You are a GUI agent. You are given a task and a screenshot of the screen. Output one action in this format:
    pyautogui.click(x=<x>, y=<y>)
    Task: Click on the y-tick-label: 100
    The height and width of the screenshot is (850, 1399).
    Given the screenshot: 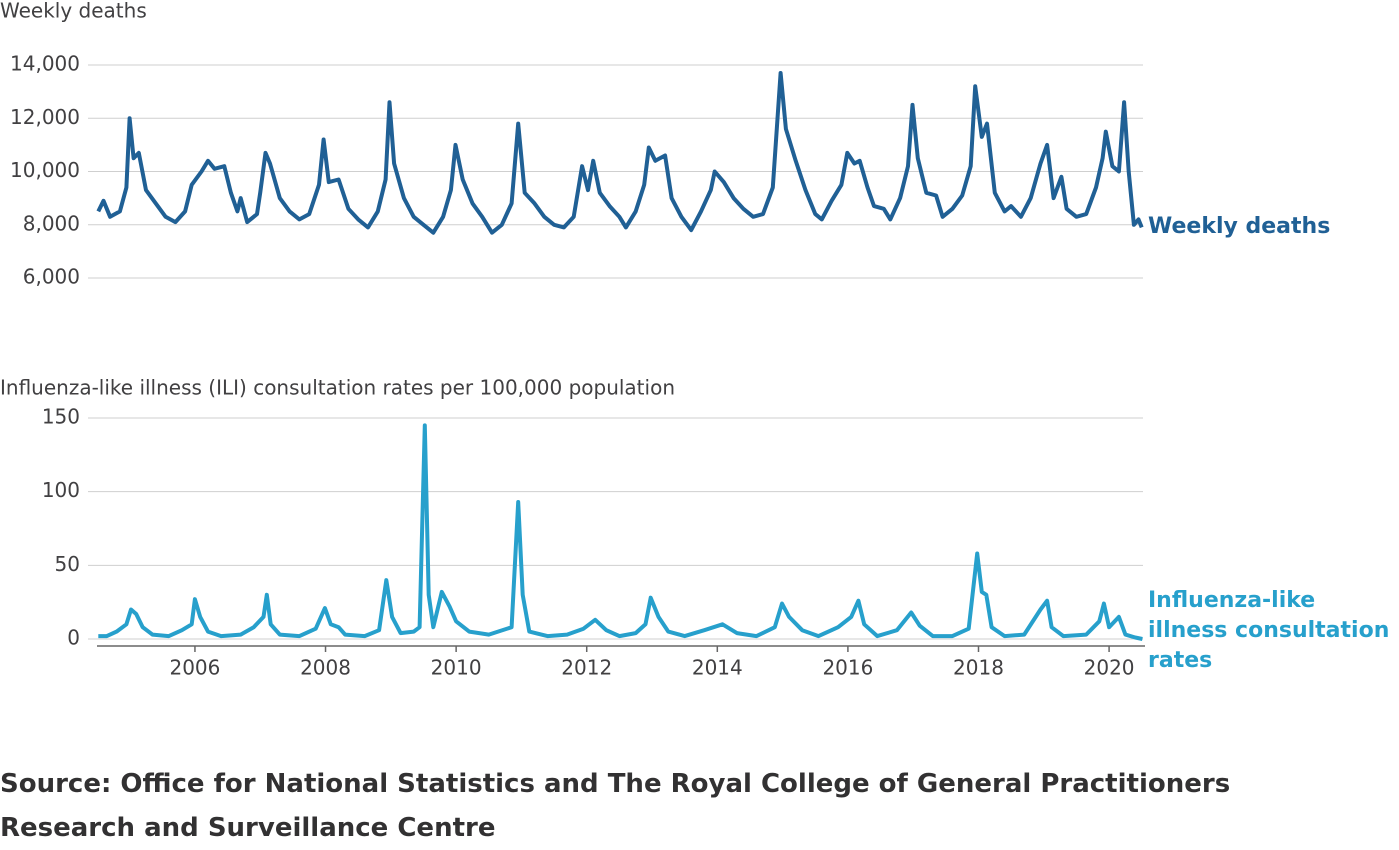 What is the action you would take?
    pyautogui.click(x=61, y=490)
    